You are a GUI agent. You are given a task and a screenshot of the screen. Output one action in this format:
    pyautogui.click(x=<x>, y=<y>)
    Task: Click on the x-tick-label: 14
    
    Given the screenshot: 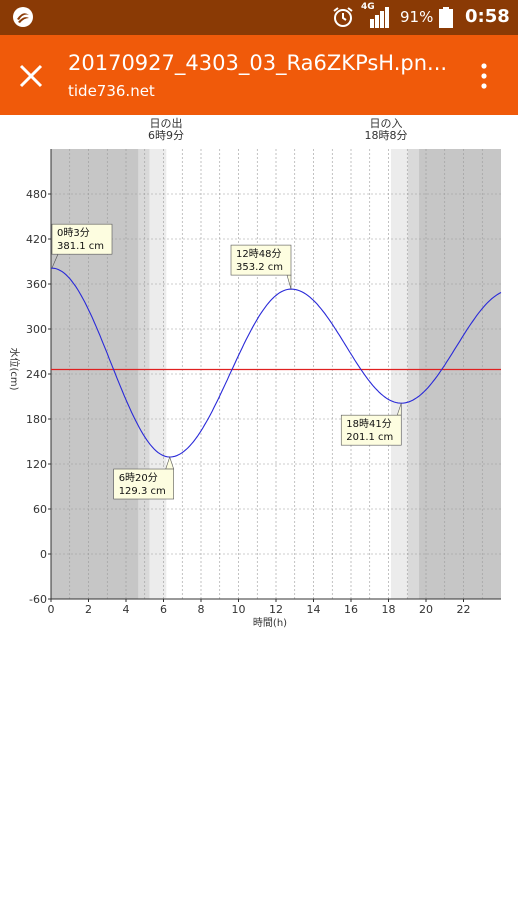 What is the action you would take?
    pyautogui.click(x=314, y=609)
    